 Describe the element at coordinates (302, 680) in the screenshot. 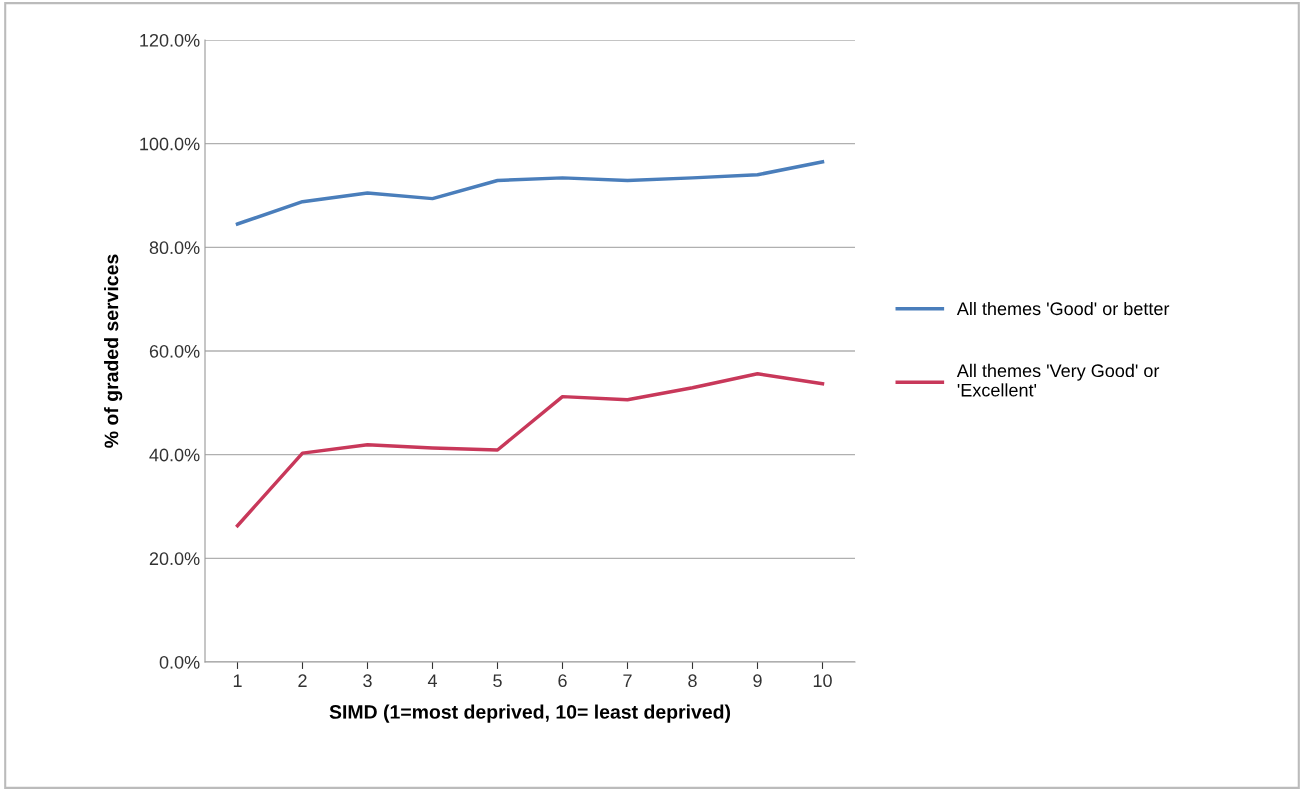

I see `x-tick-label: 2` at that location.